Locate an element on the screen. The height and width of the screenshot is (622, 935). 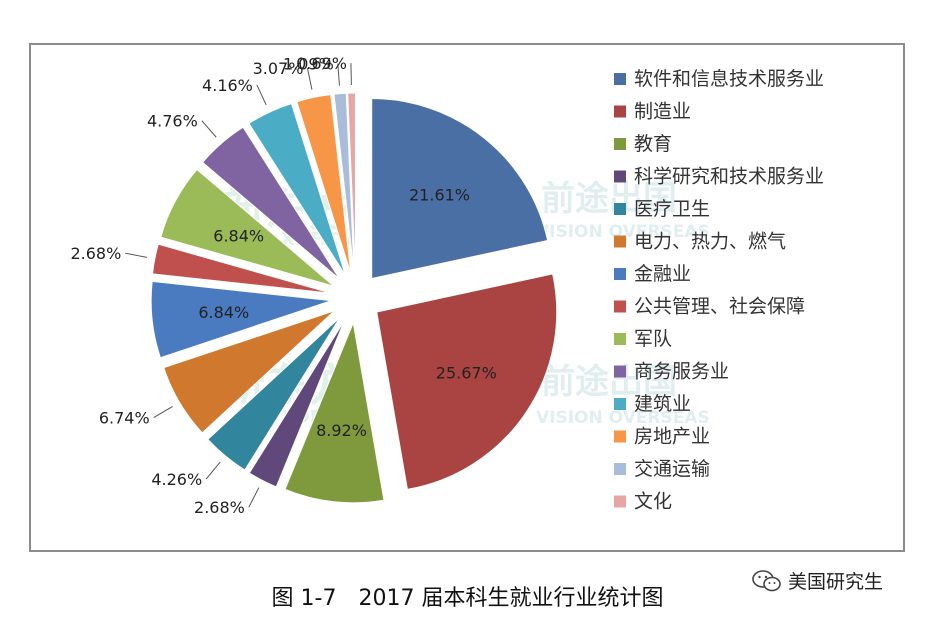
pie-label-1: 25.67% is located at coordinates (466, 372).